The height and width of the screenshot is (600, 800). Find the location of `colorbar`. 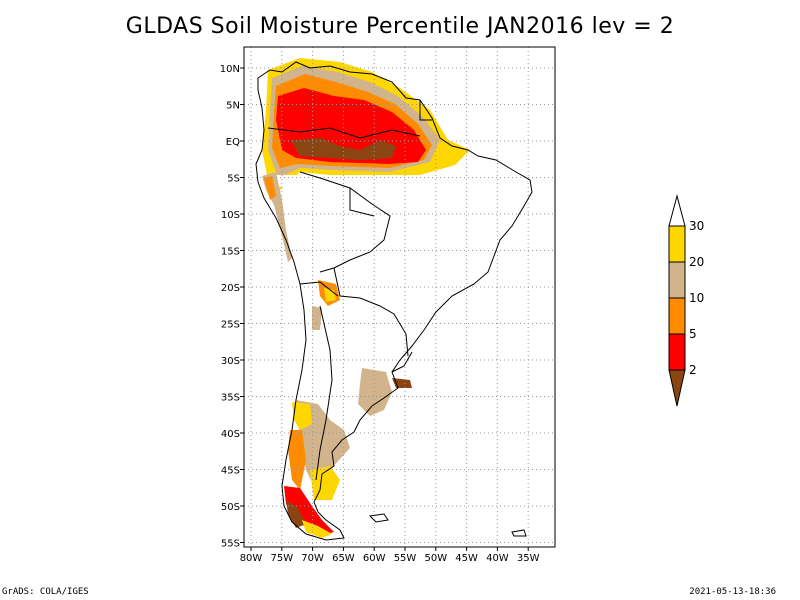

colorbar is located at coordinates (677, 300).